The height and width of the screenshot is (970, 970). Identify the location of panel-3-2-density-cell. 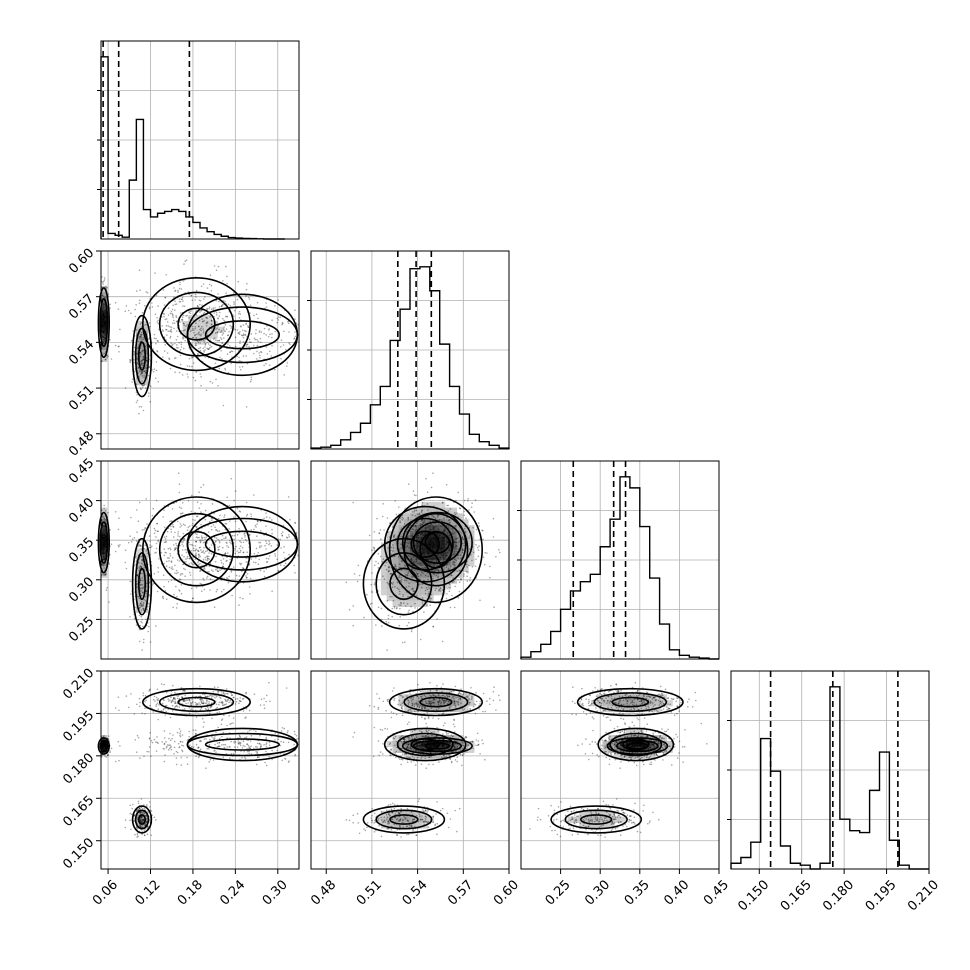
(605, 825).